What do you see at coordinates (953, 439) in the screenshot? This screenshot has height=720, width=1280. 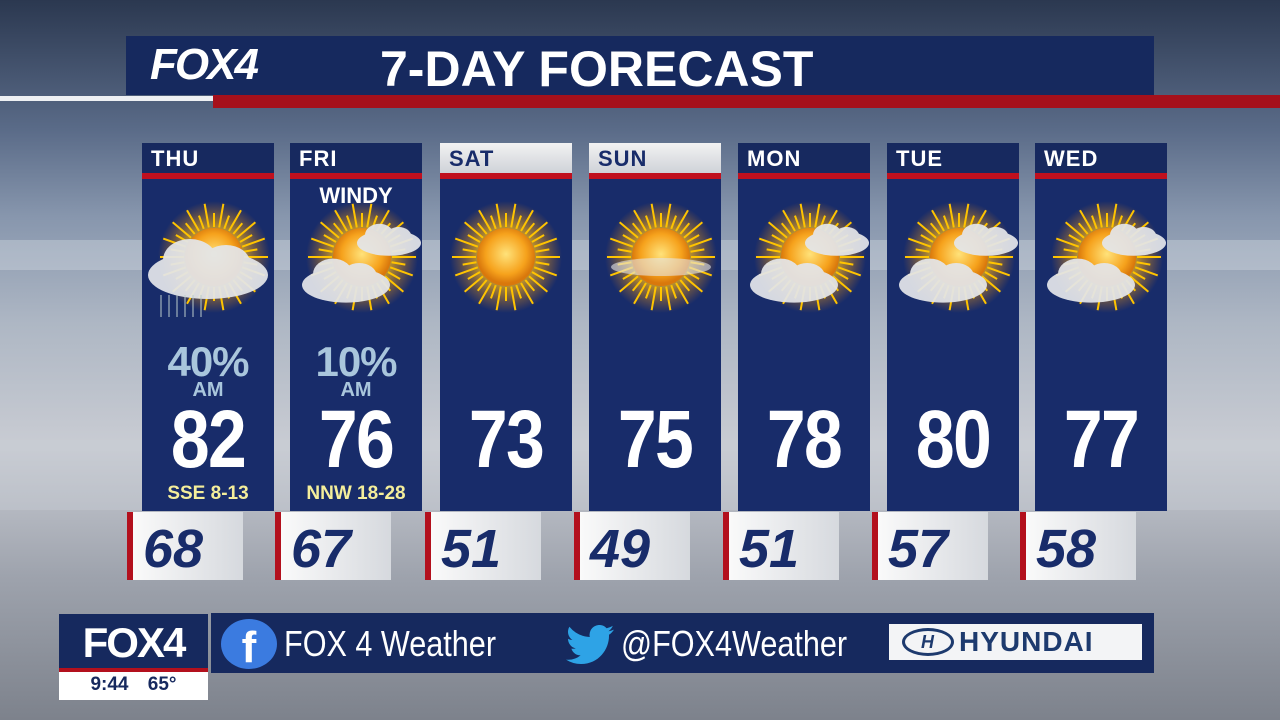 I see `high-temp: 80` at bounding box center [953, 439].